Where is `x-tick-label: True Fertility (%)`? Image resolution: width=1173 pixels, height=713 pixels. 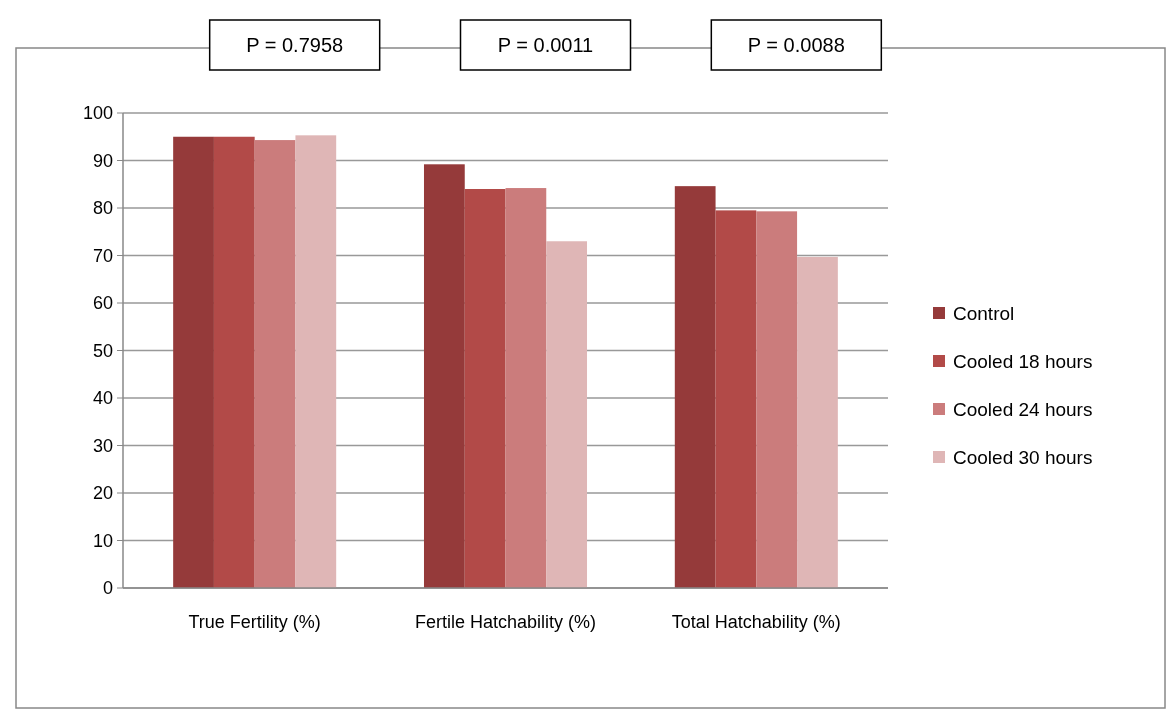
x-tick-label: True Fertility (%) is located at coordinates (254, 622).